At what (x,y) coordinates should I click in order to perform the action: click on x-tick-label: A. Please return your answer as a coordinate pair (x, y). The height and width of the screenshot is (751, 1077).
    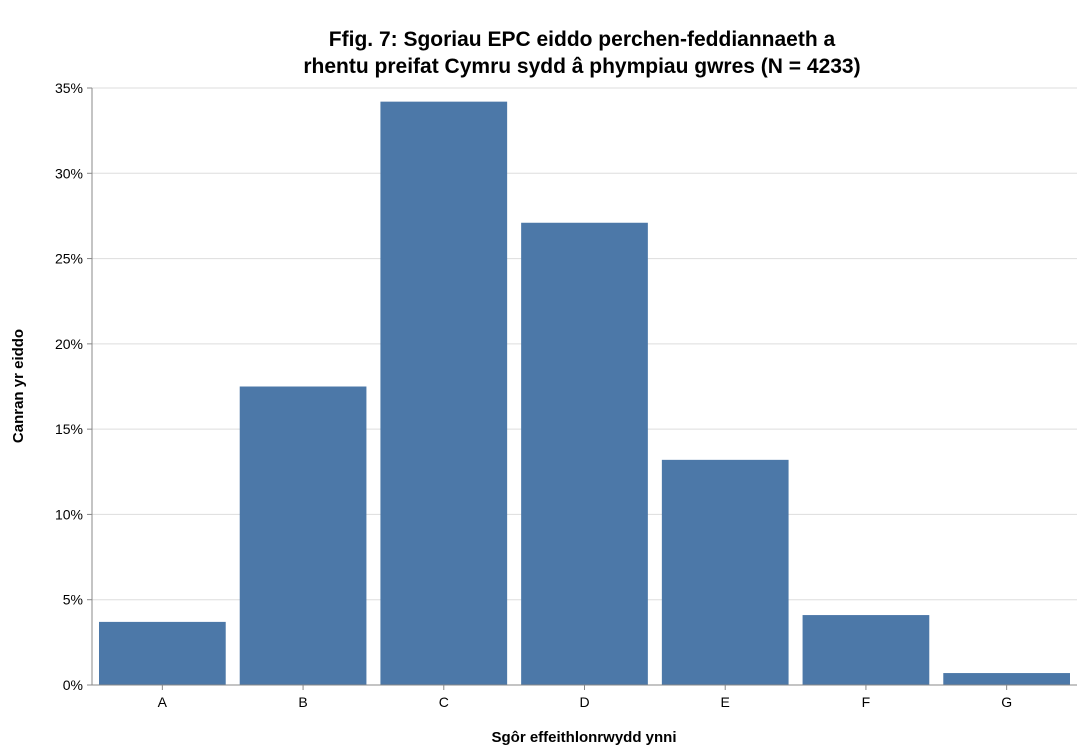
    Looking at the image, I should click on (163, 702).